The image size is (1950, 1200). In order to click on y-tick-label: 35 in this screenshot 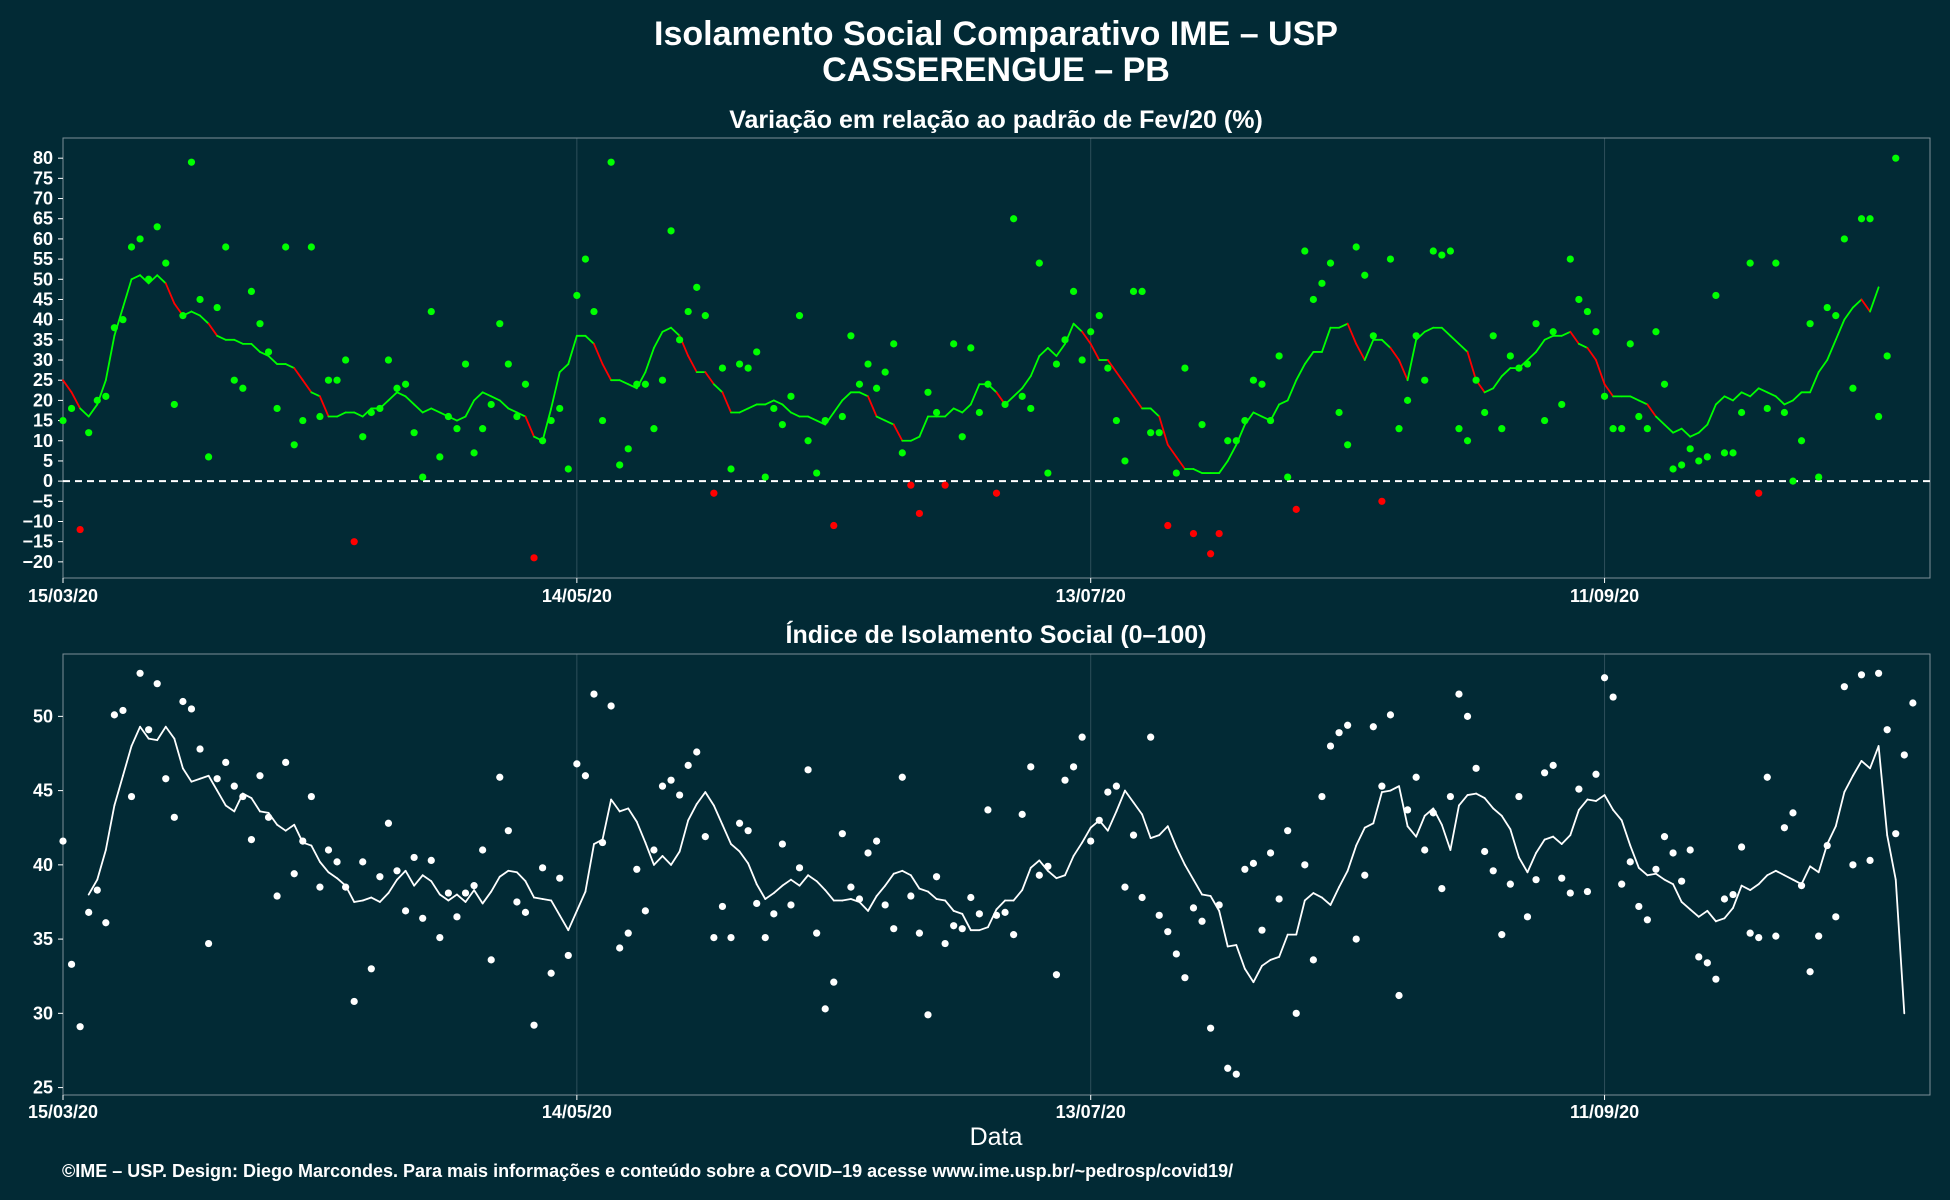, I will do `click(43, 939)`.